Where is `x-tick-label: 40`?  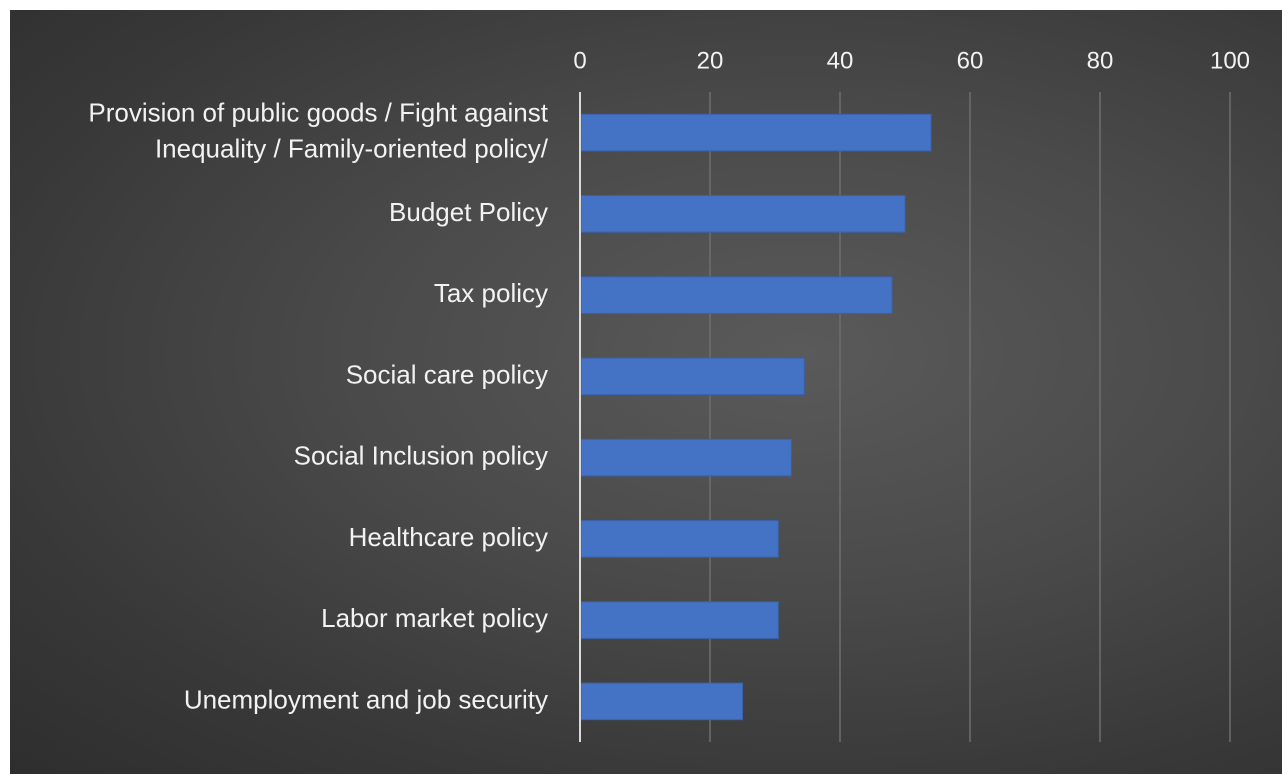
x-tick-label: 40 is located at coordinates (840, 60).